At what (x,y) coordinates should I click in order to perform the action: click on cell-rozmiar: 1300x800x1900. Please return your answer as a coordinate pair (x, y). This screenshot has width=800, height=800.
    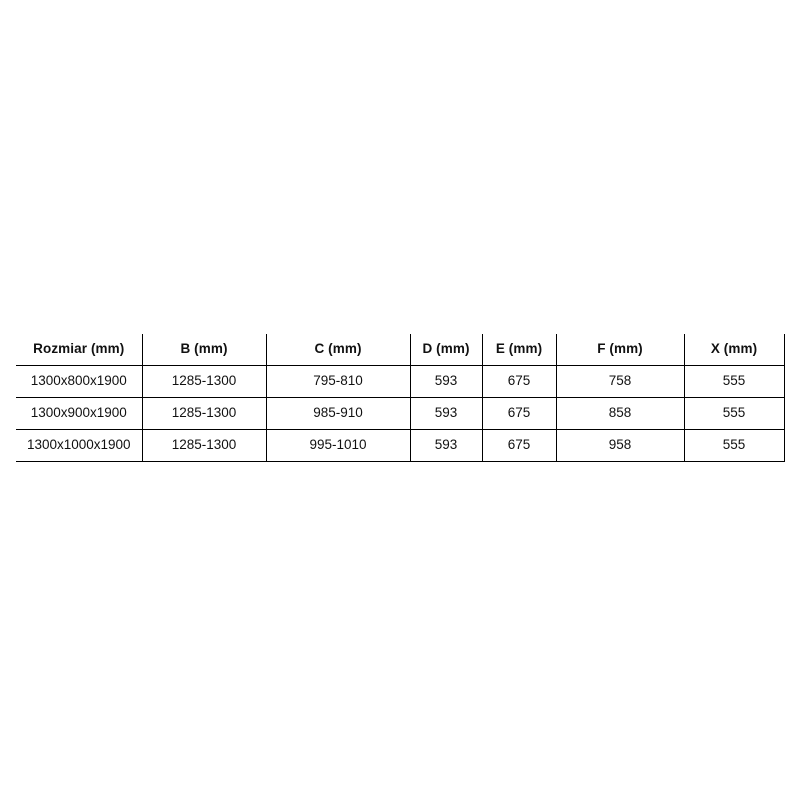
    Looking at the image, I should click on (79, 381).